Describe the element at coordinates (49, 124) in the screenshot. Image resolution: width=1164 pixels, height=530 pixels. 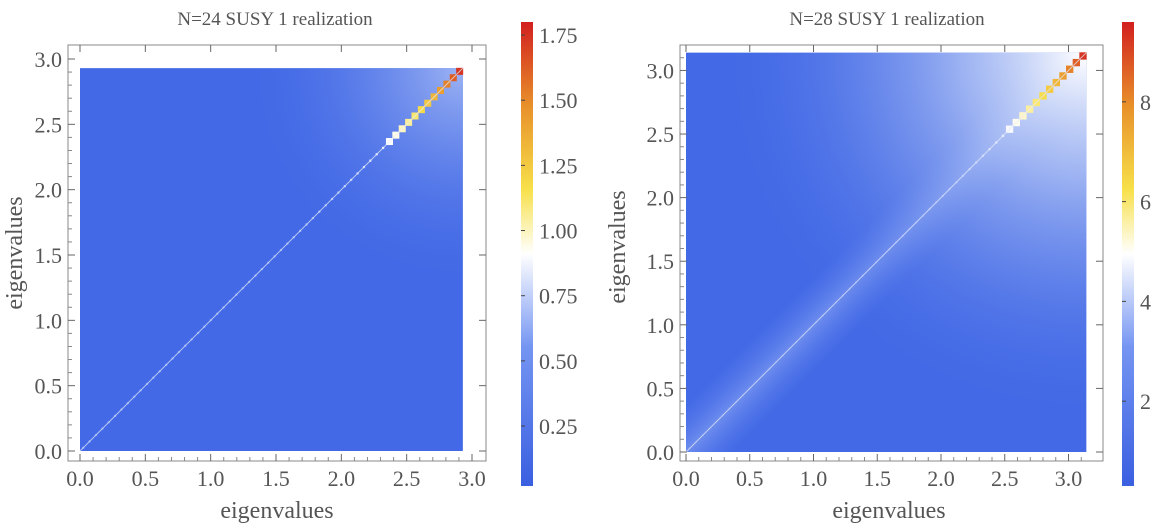
I see `left-y-tick-label: 2.5` at that location.